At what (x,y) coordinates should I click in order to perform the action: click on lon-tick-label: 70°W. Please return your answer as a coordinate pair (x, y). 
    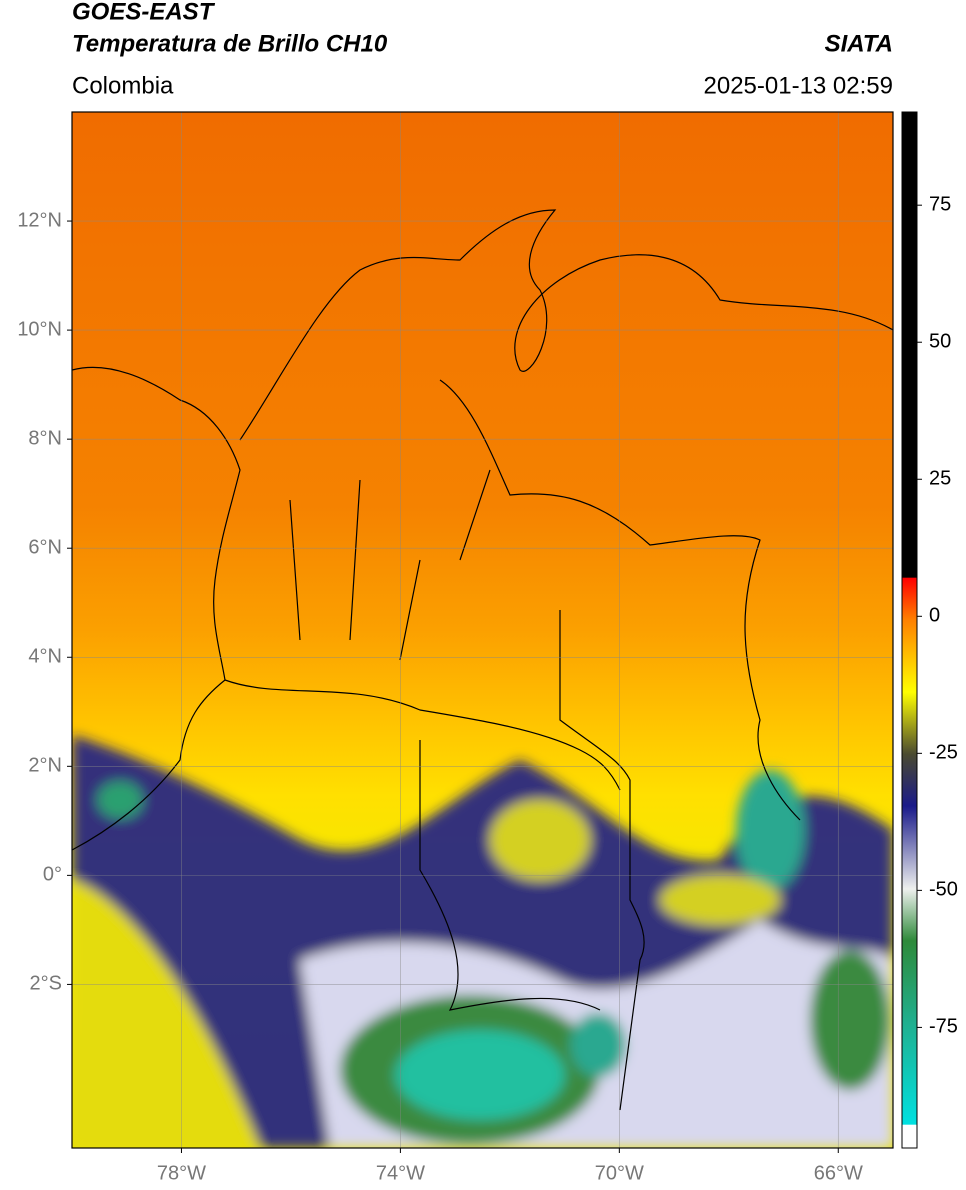
    Looking at the image, I should click on (619, 1173).